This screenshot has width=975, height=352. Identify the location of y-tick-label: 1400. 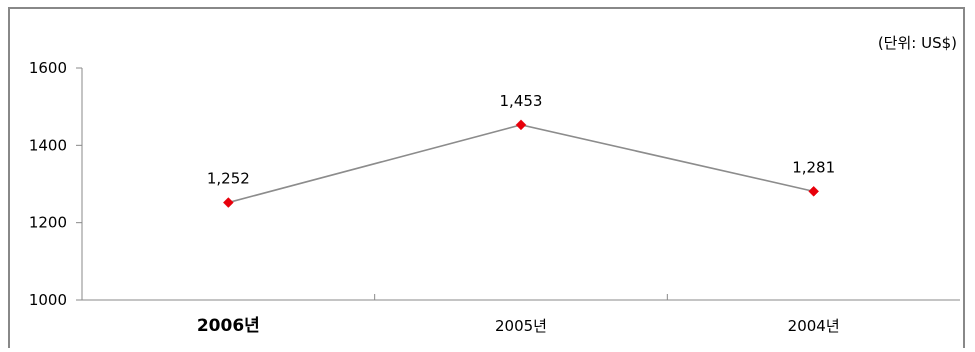
(48, 145).